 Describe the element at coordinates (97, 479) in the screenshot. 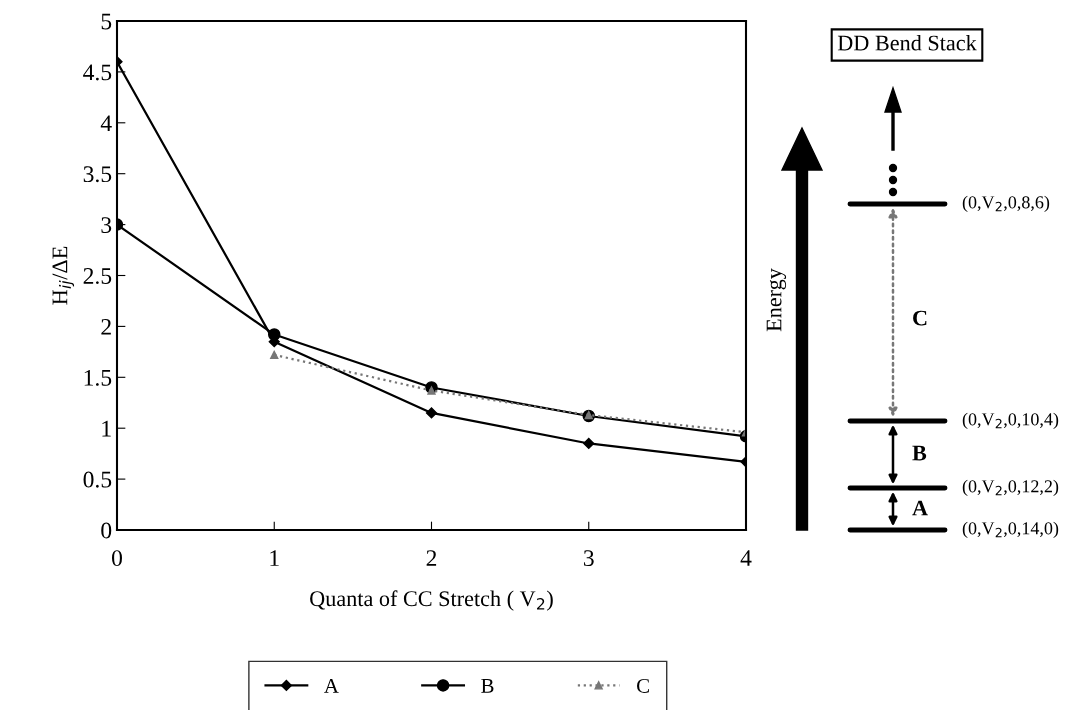

I see `y-tick-label: 0.5` at that location.